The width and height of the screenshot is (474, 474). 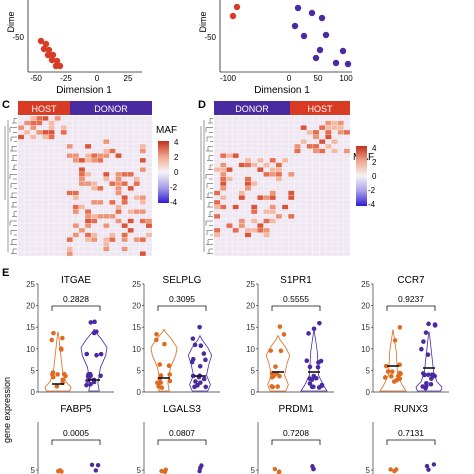 I want to click on panel-b-donor-point, so click(x=343, y=51).